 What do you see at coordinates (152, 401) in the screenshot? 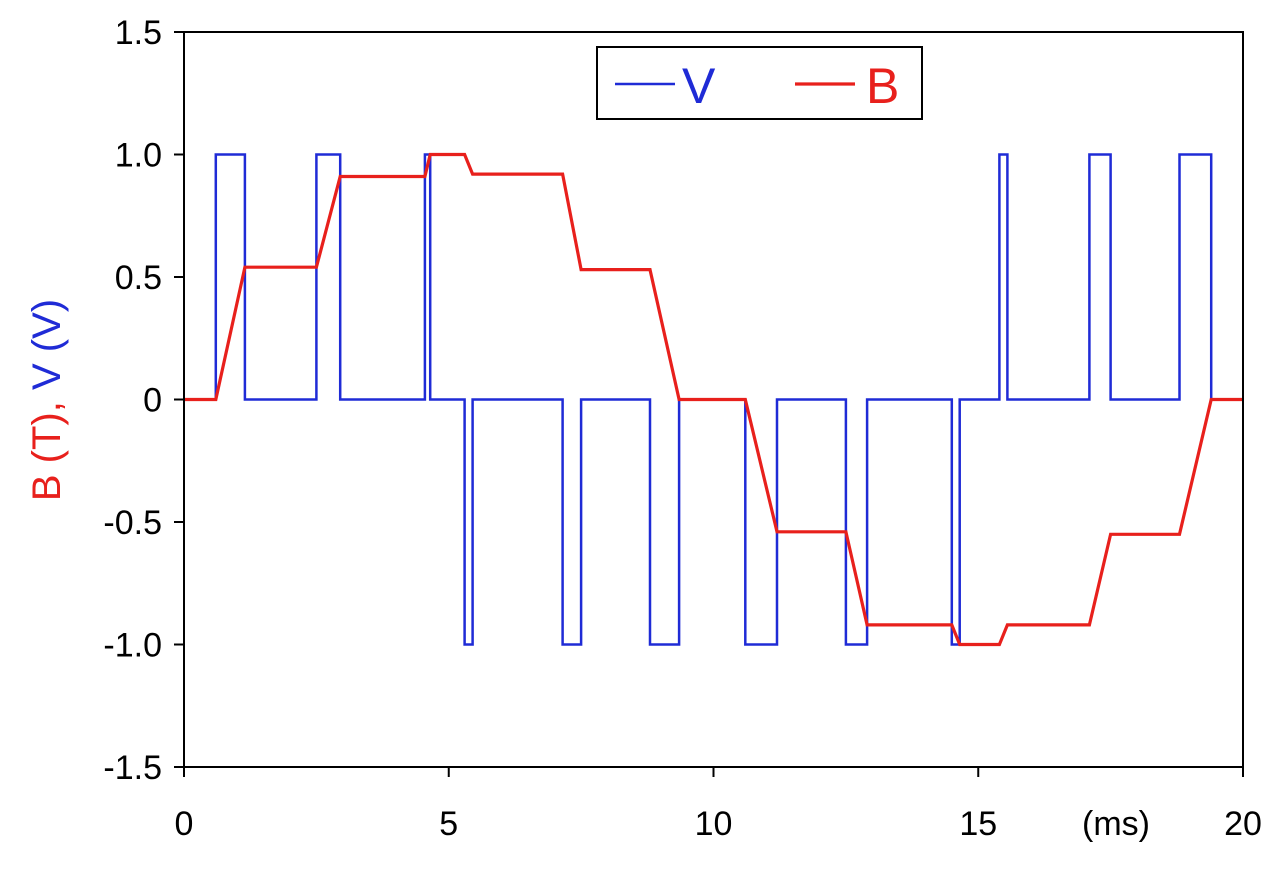
I see `y-tick-label: 0` at bounding box center [152, 401].